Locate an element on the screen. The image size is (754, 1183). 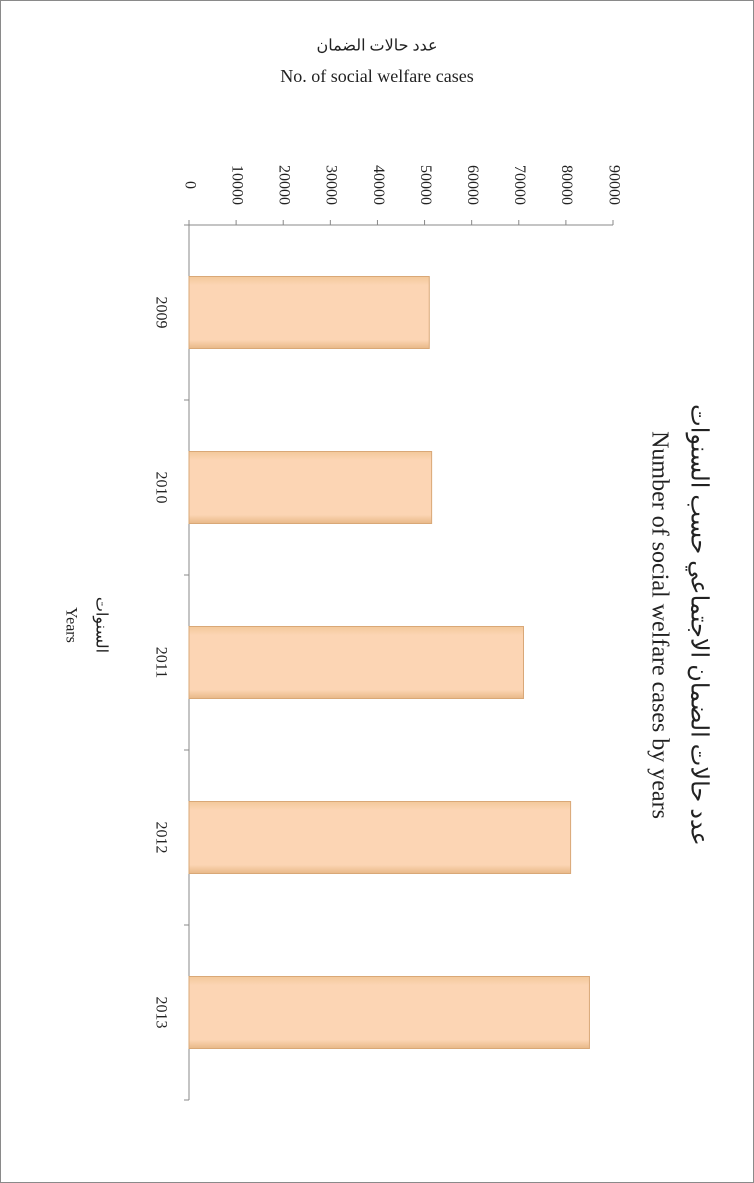
chart-title: عدد حالات الضمان الاجتماعي حسب السنوات is located at coordinates (698, 625).